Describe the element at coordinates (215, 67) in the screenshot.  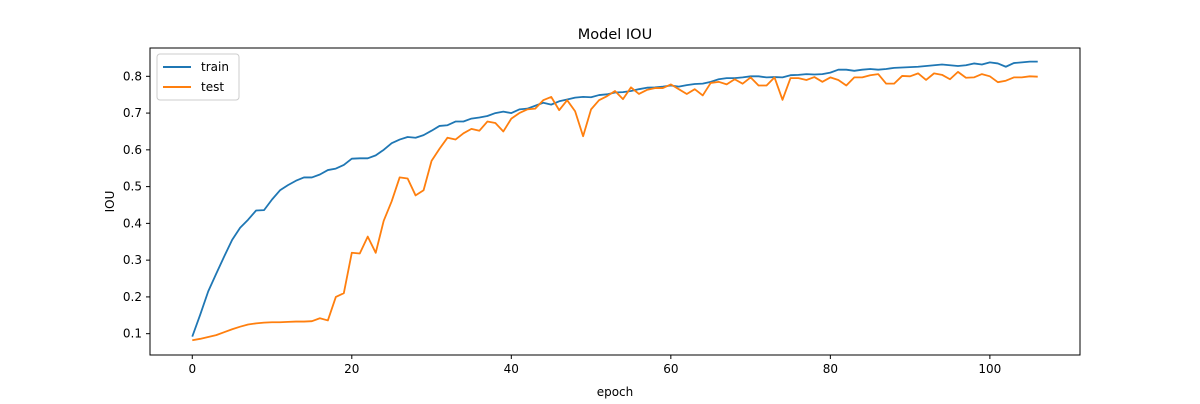
I see `legend-label-train: train` at that location.